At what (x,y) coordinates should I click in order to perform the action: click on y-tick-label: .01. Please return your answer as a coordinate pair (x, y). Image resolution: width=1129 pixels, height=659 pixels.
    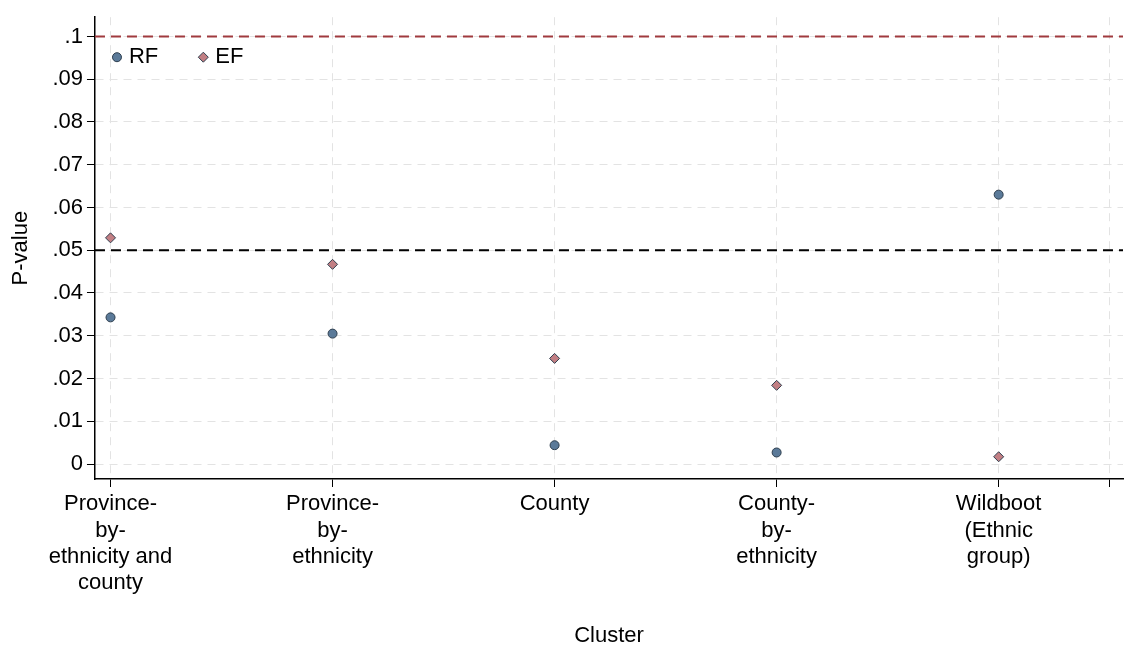
    Looking at the image, I should click on (67, 420).